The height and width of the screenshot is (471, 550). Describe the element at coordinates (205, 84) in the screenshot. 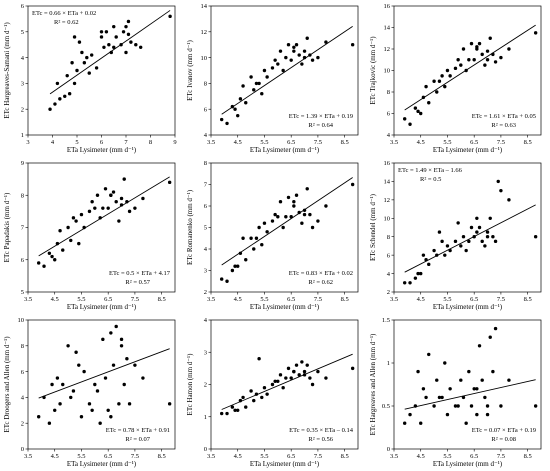

I see `y-tick-label: 8` at that location.